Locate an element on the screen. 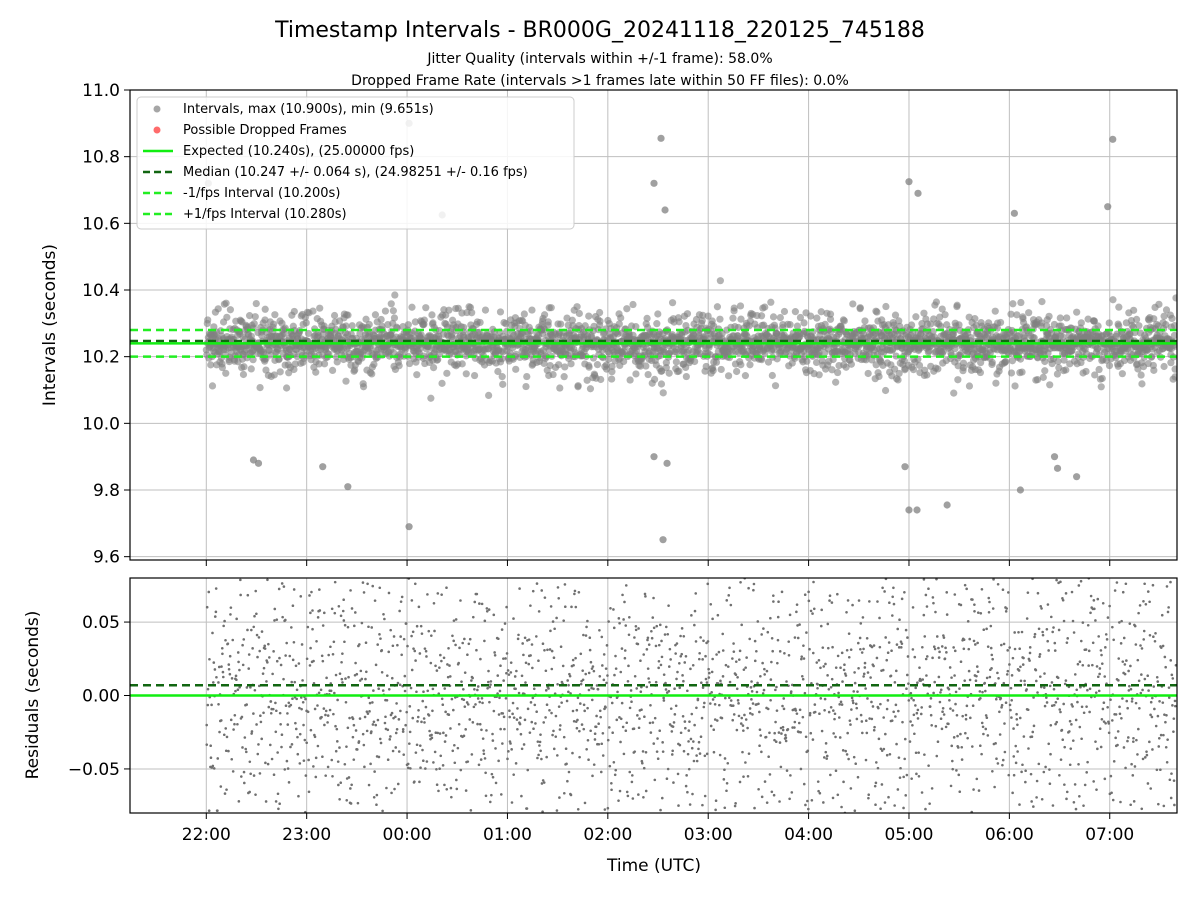 This screenshot has height=900, width=1200. x-tick-label: 02:00 is located at coordinates (607, 835).